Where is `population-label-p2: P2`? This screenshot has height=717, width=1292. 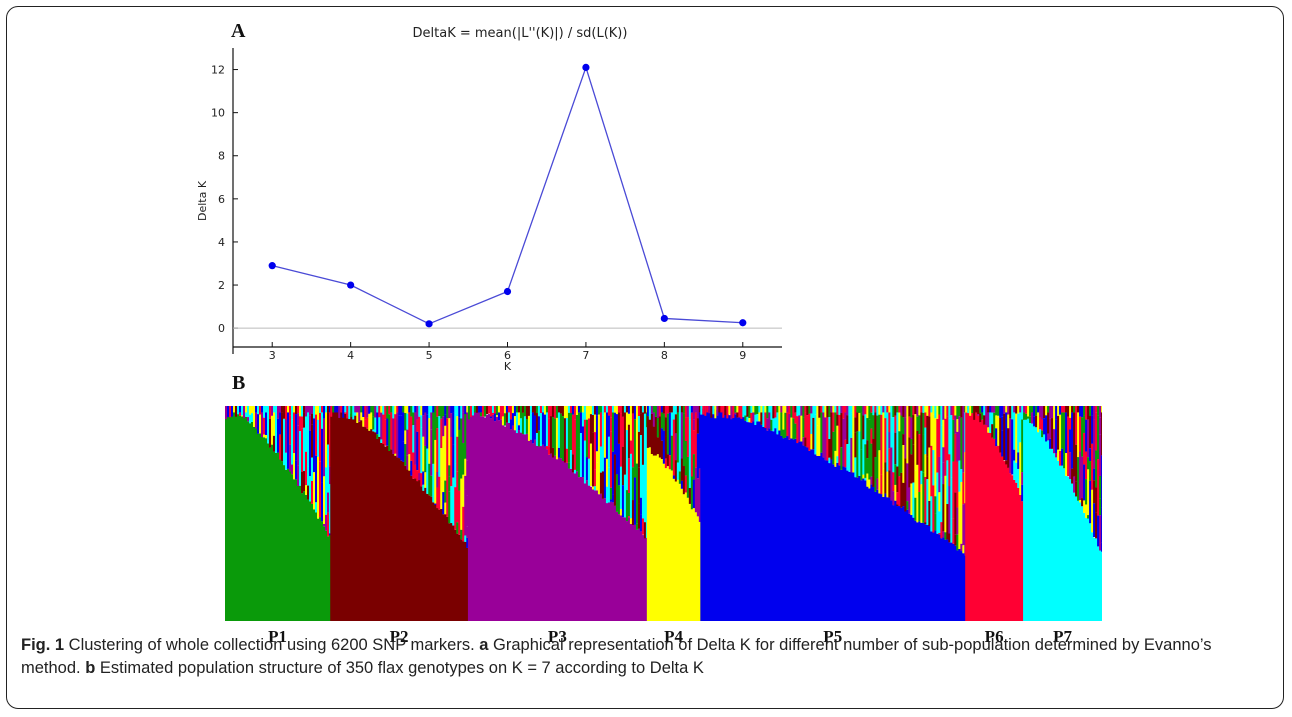
population-label-p2: P2 is located at coordinates (399, 636).